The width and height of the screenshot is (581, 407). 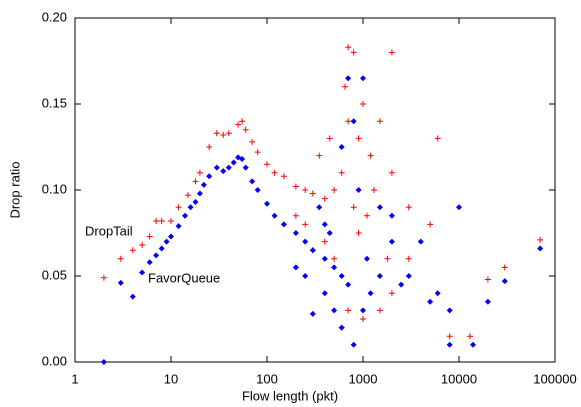 I want to click on x-tick-label: 100, so click(x=267, y=378).